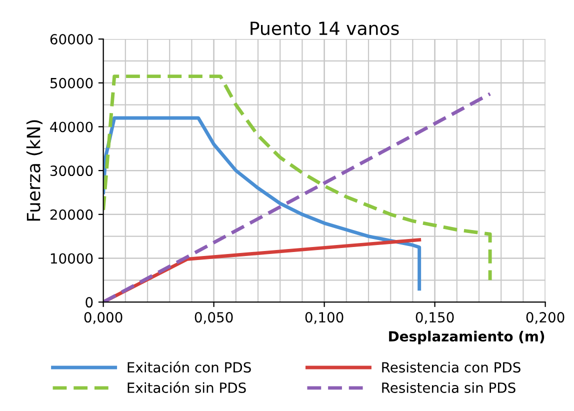 The width and height of the screenshot is (574, 411). What do you see at coordinates (187, 387) in the screenshot?
I see `legend-label: Exitación sin PDS` at bounding box center [187, 387].